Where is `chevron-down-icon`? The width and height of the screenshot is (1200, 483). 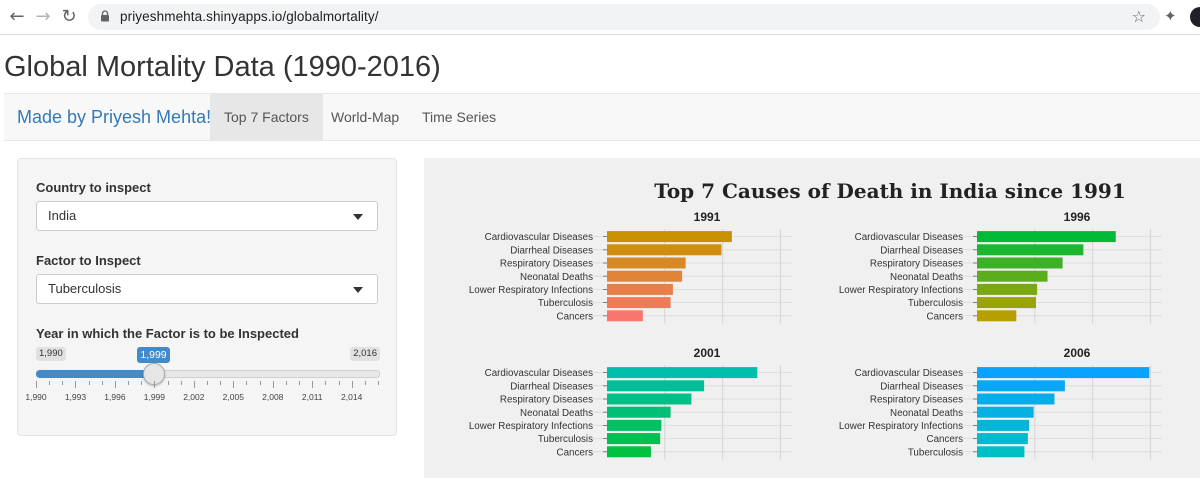 chevron-down-icon is located at coordinates (358, 217).